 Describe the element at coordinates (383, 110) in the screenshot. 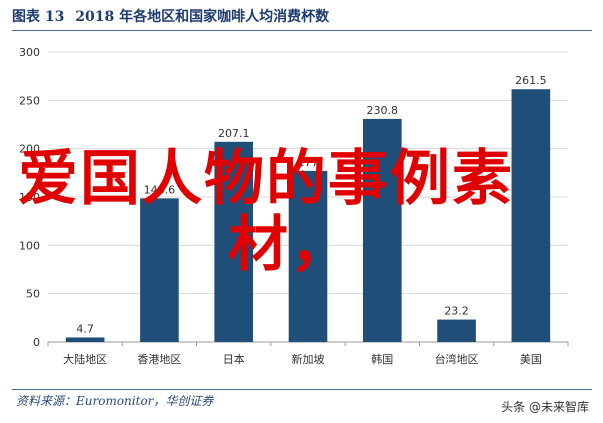

I see `data-label: 230.8` at that location.